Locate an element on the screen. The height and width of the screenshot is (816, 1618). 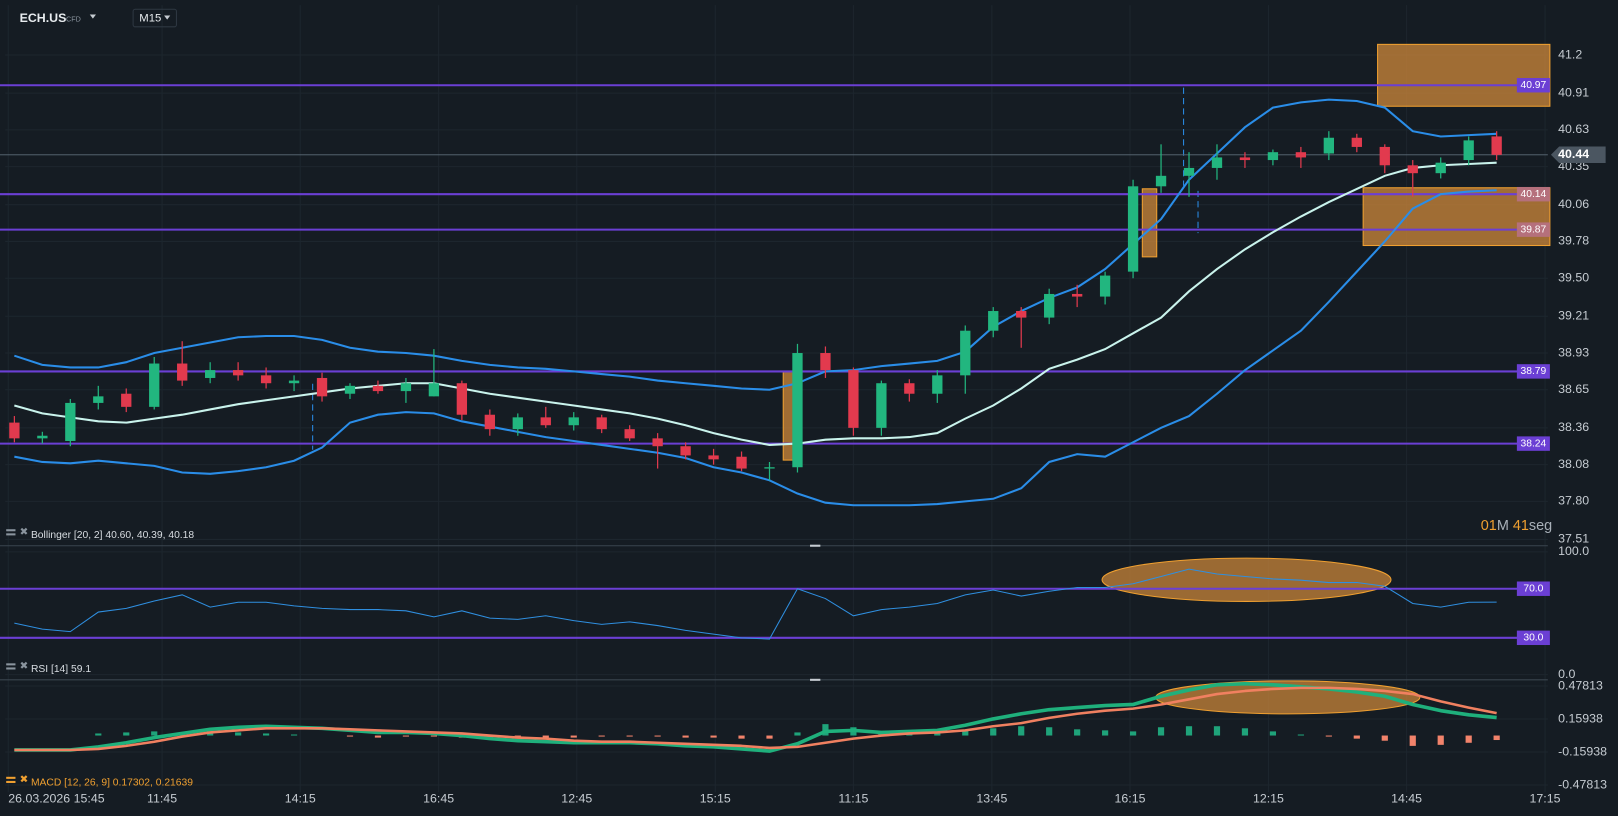
symbol-type: CFD is located at coordinates (73, 19).